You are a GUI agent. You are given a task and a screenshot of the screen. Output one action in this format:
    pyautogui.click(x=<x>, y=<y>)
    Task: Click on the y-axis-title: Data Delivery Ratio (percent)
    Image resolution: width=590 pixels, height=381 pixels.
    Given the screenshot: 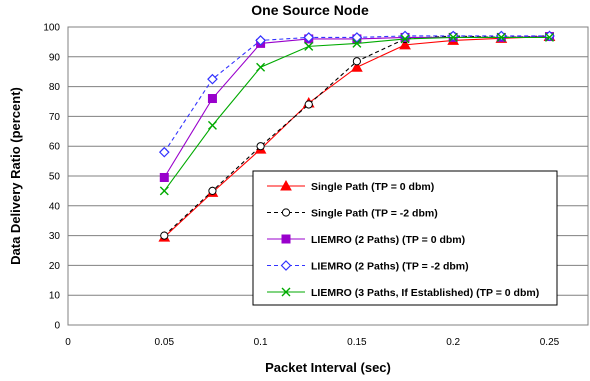 What is the action you would take?
    pyautogui.click(x=15, y=176)
    